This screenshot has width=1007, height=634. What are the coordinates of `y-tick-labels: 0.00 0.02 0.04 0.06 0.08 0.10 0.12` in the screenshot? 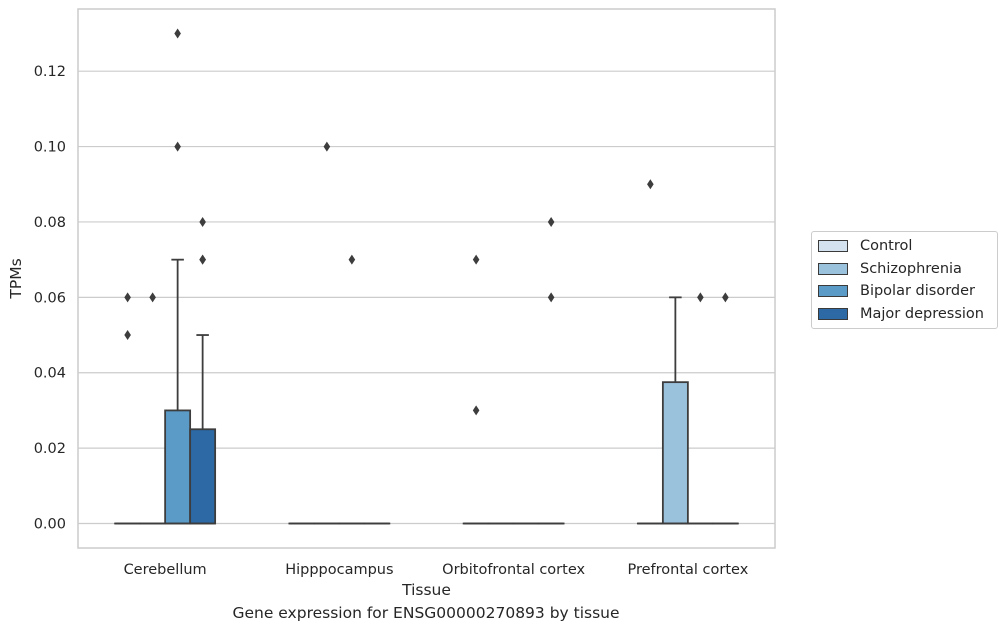 It's located at (50, 298).